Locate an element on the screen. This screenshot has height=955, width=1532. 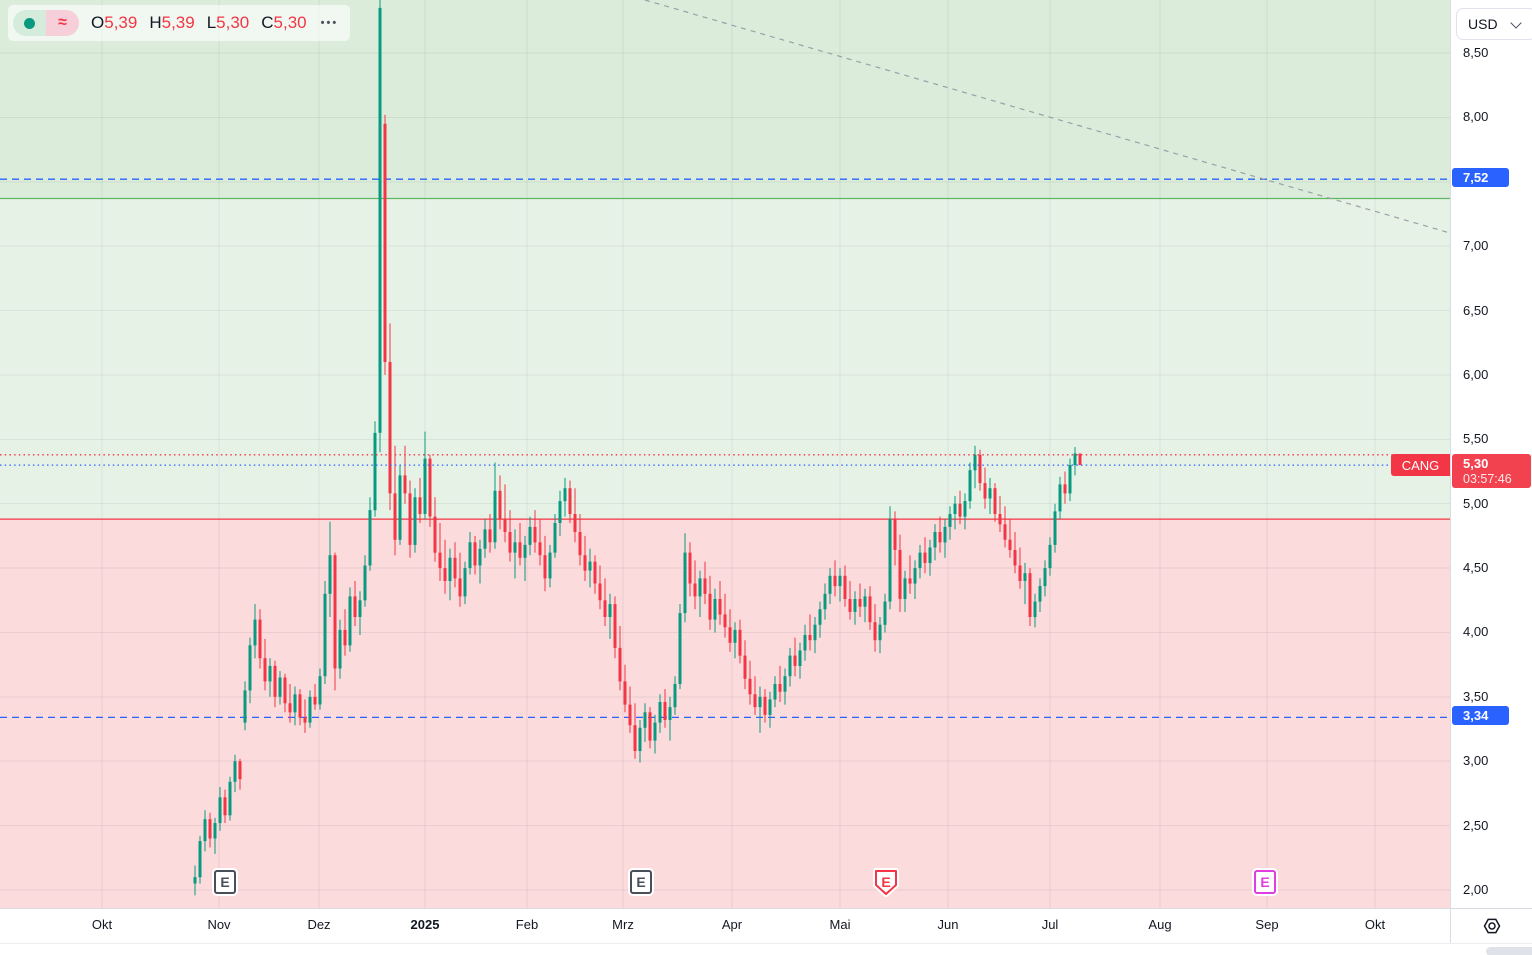
time-axis-strip is located at coordinates (766, 926).